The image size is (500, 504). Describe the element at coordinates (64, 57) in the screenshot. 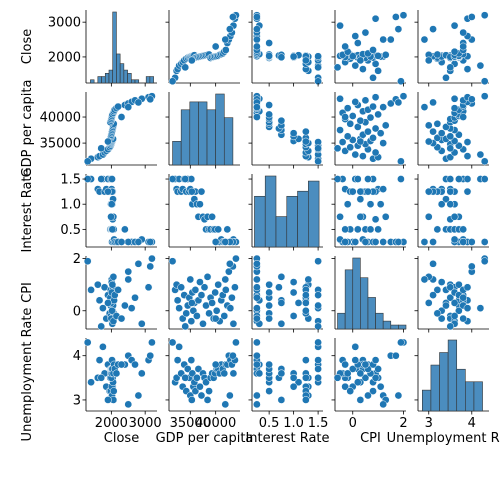

I see `y-tick-label-0-0: 2000` at that location.